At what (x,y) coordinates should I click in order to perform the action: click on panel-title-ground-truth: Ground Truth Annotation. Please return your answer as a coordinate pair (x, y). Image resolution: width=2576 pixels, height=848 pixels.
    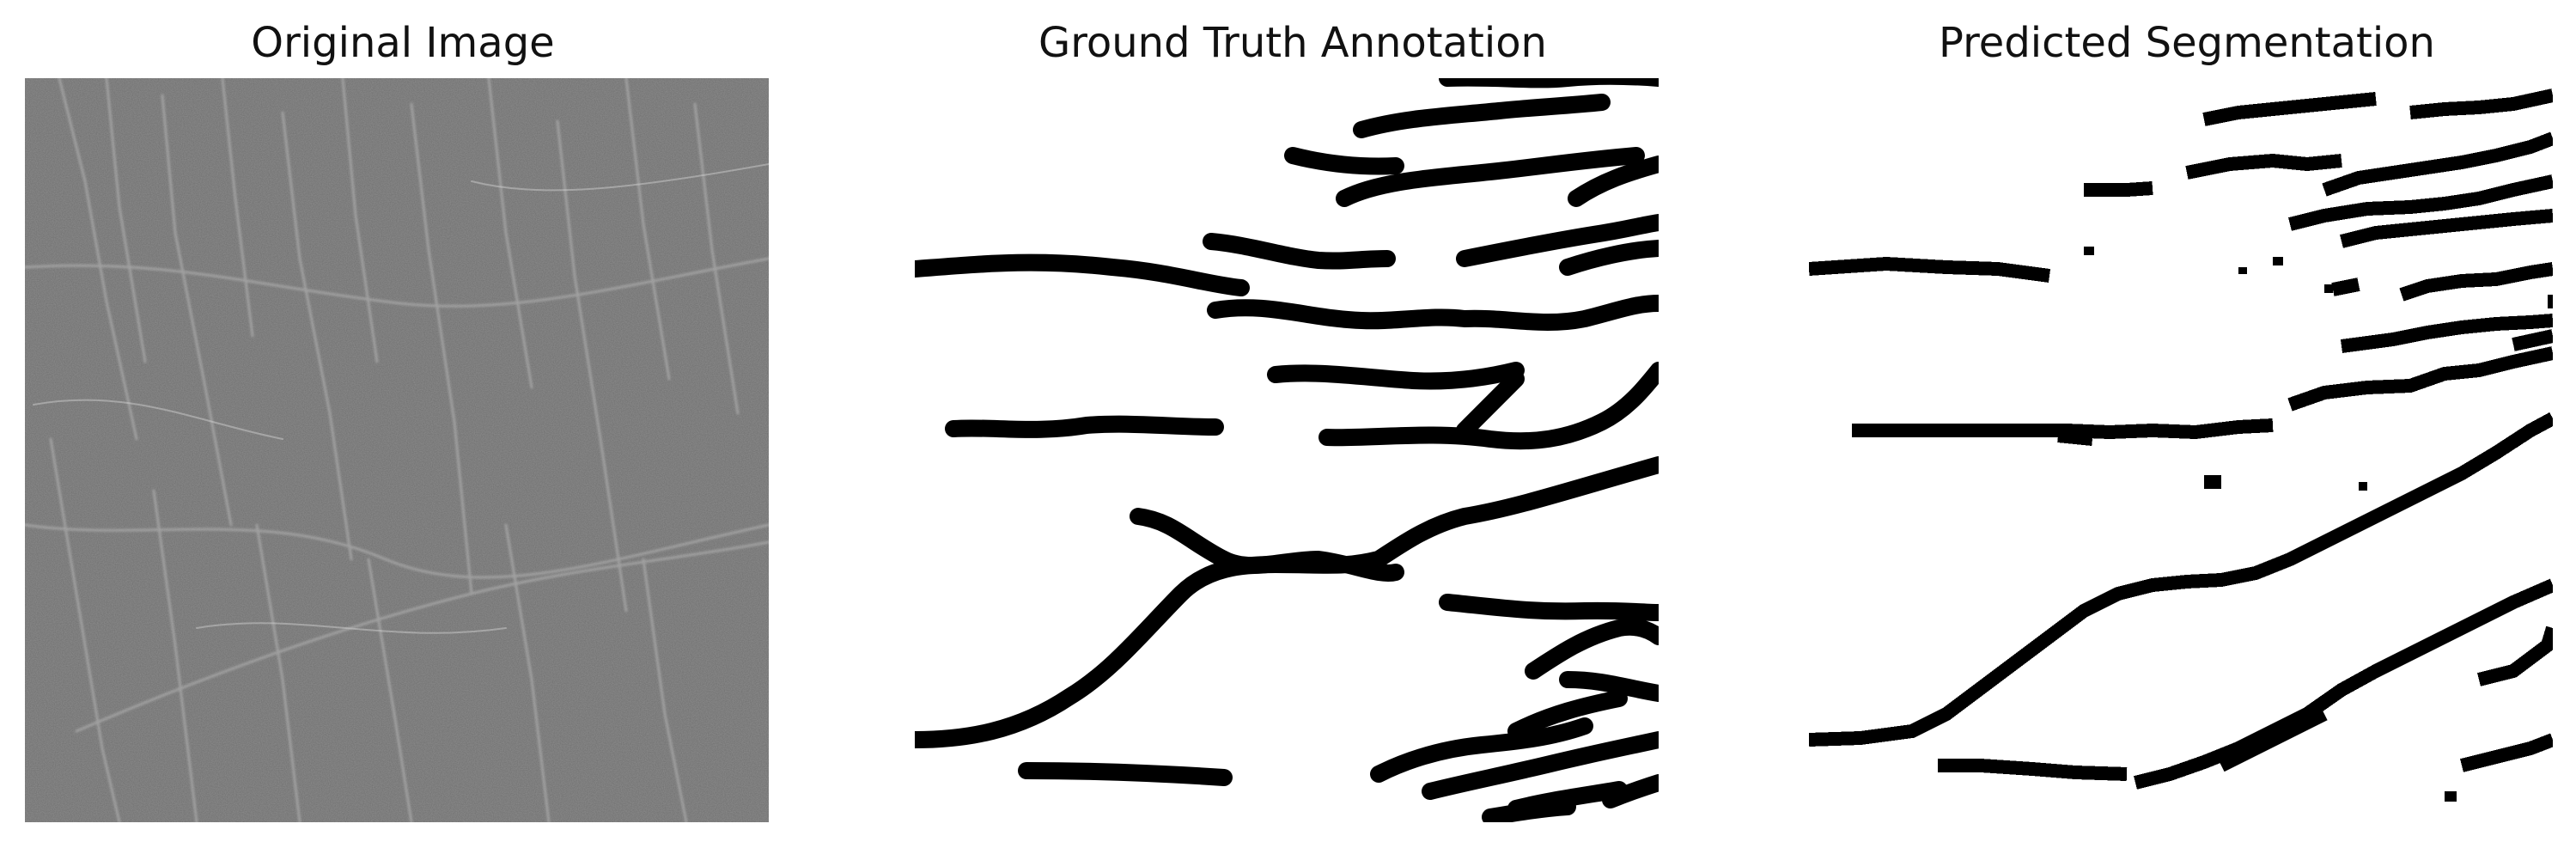
    Looking at the image, I should click on (1292, 43).